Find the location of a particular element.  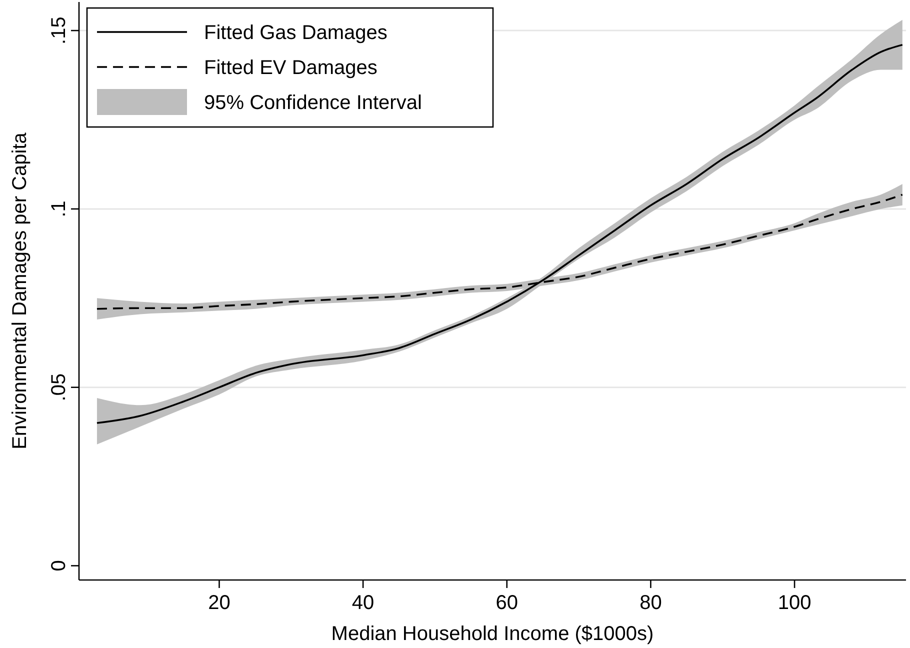

y-tick-label: .1 is located at coordinates (59, 209).